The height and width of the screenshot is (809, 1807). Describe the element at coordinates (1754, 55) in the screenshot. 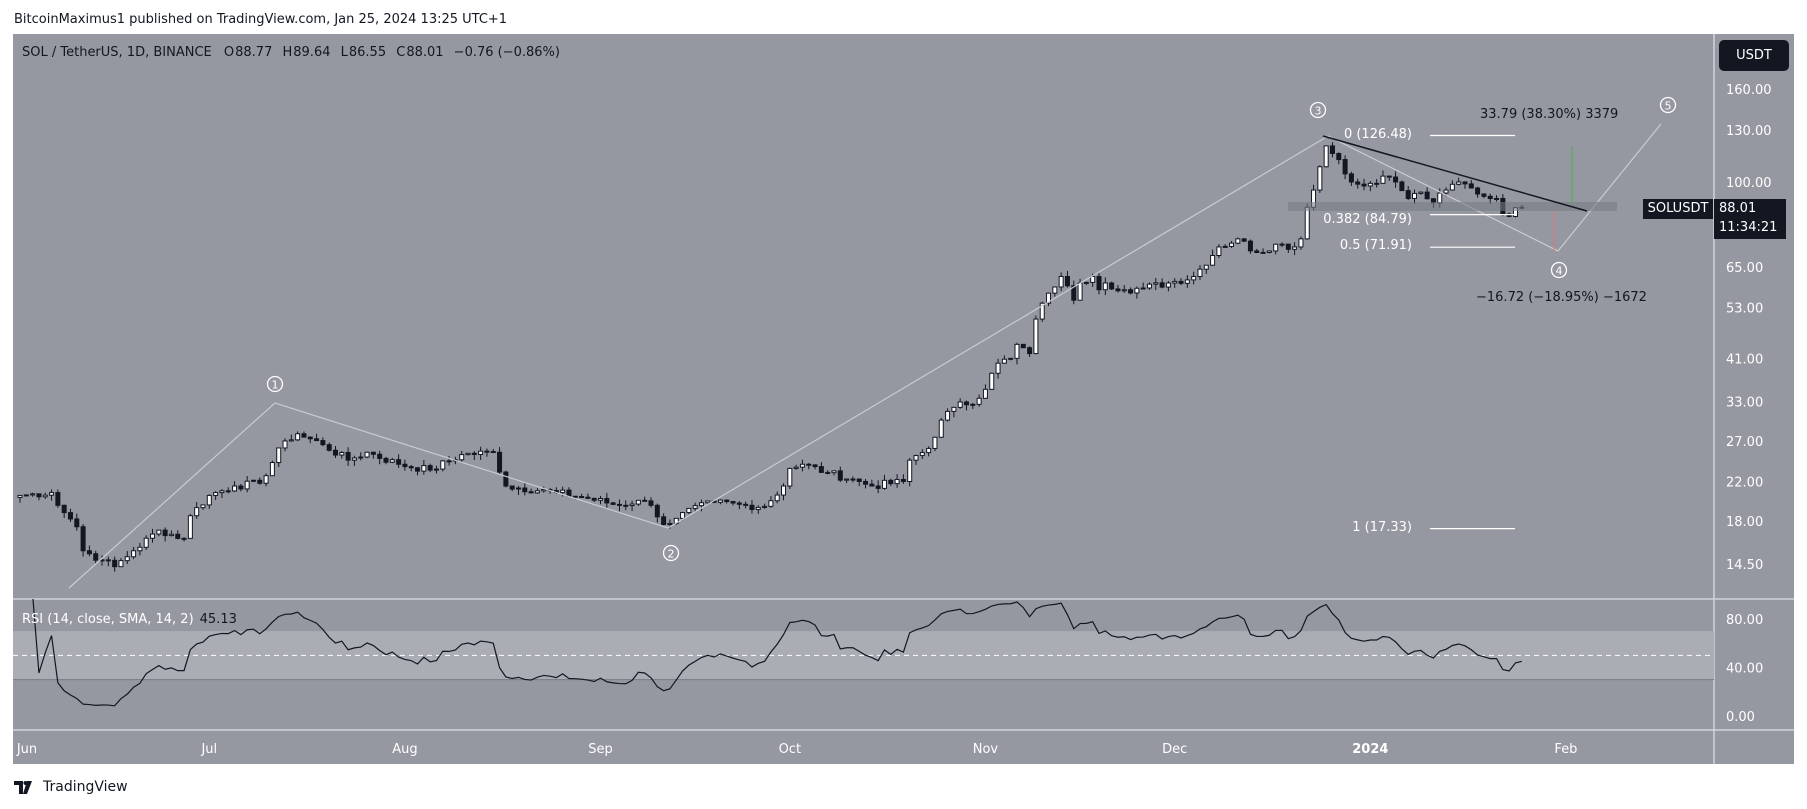

I see `currency-button: USDT` at that location.